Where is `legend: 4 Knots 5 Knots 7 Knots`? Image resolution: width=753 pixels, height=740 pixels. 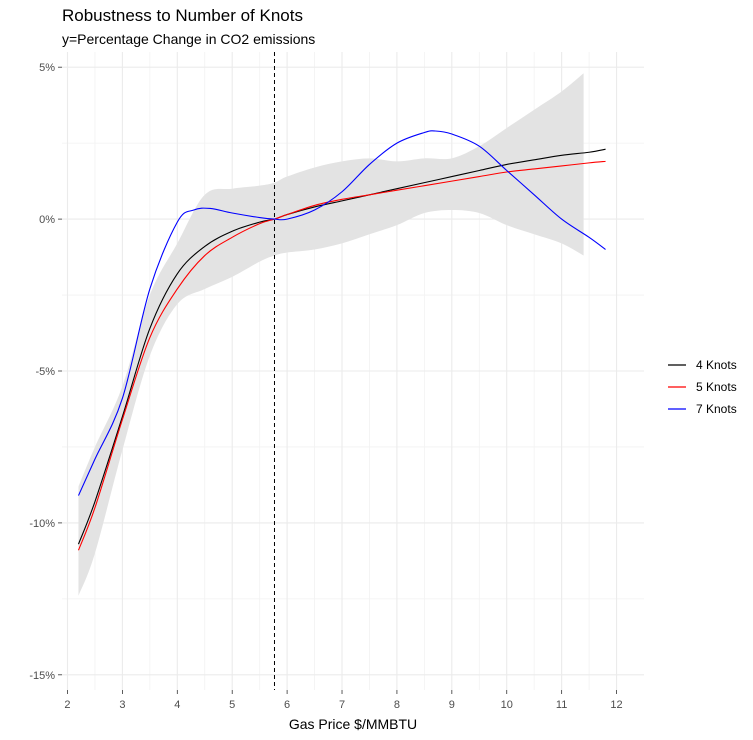
legend: 4 Knots 5 Knots 7 Knots is located at coordinates (702, 387).